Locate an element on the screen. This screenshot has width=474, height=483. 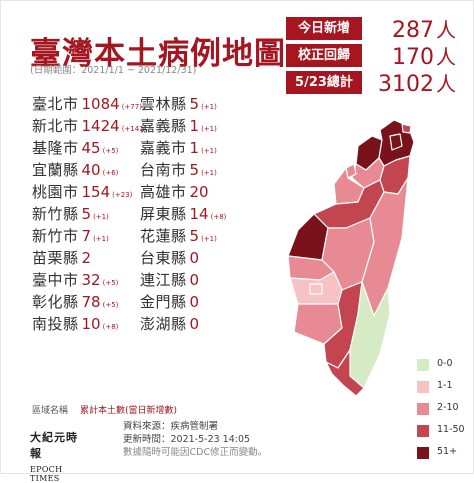
update-time: 更新時間：2021-5-23 14:05 is located at coordinates (187, 439).